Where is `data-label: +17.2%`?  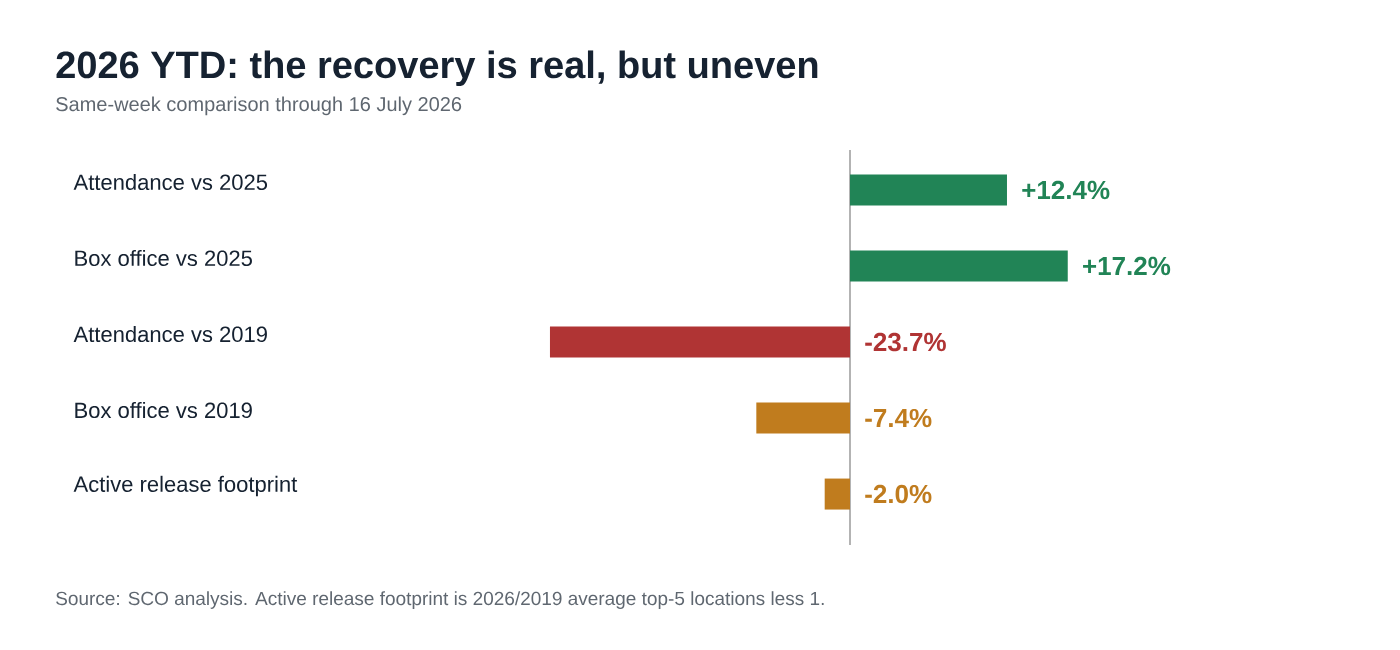
data-label: +17.2% is located at coordinates (1127, 266).